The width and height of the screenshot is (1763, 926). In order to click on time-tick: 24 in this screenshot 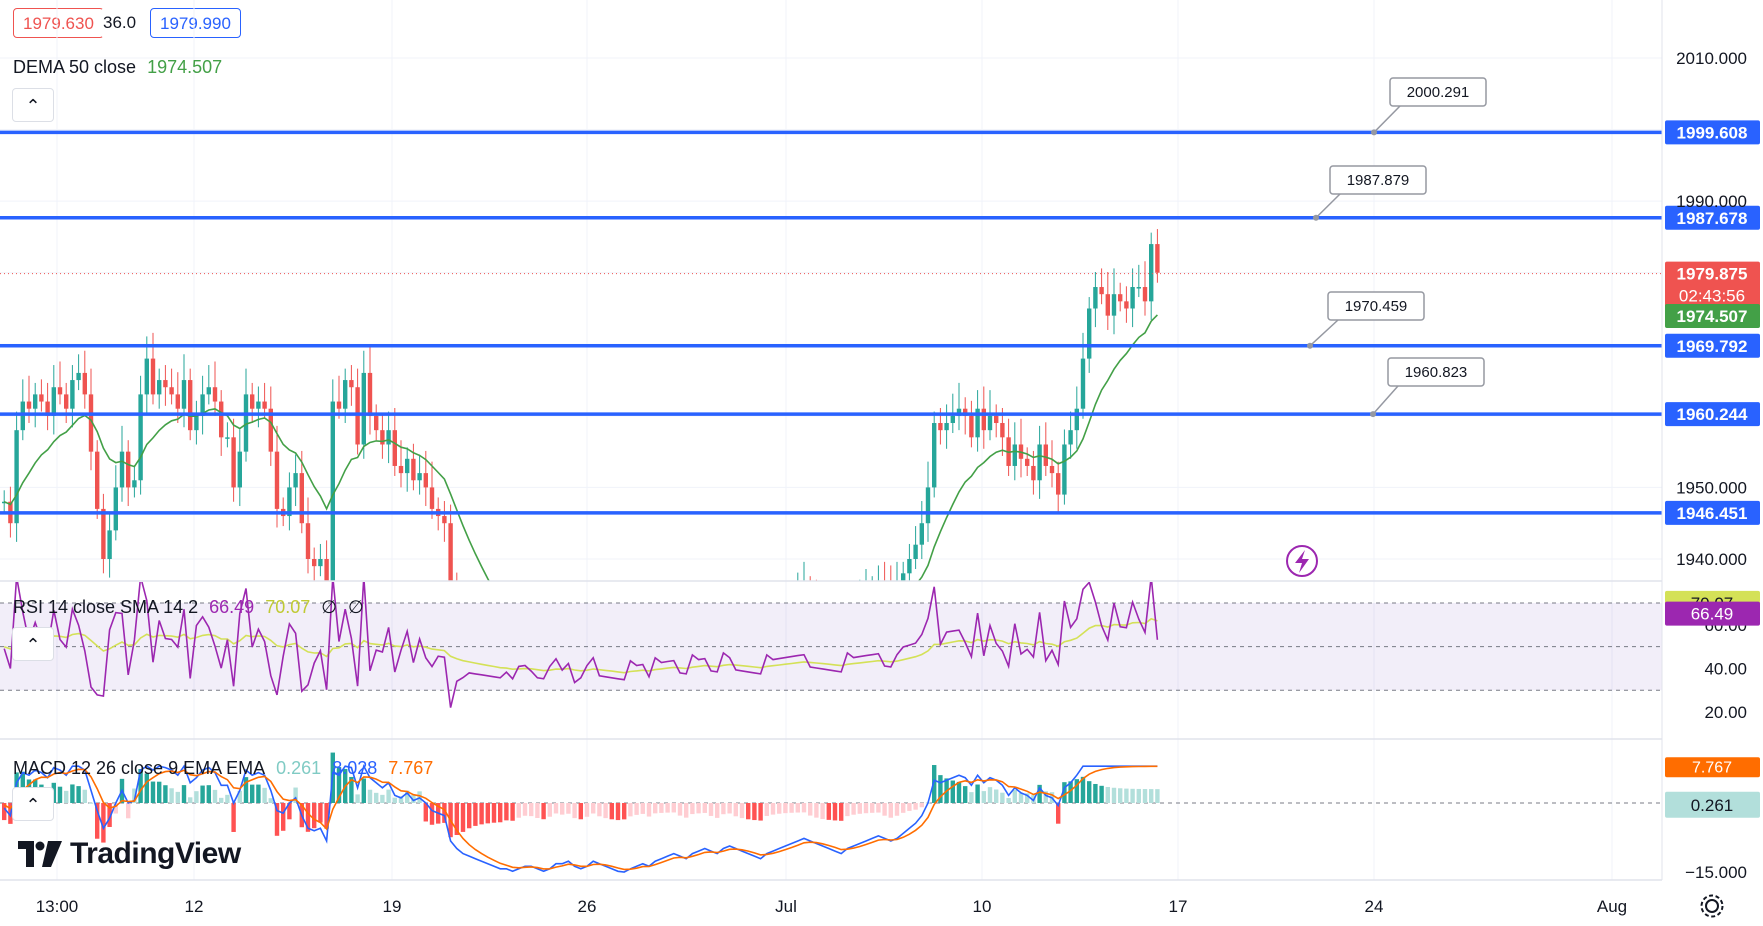, I will do `click(1374, 906)`.